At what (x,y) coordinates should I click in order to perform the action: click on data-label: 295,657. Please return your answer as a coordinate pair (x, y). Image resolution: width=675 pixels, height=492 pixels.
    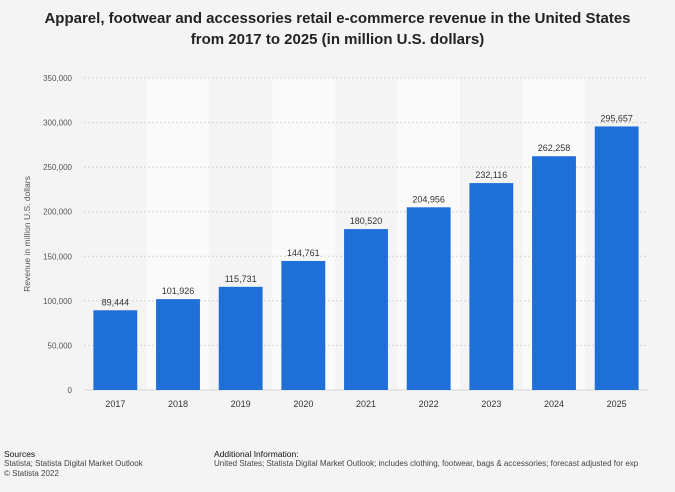
    Looking at the image, I should click on (616, 118).